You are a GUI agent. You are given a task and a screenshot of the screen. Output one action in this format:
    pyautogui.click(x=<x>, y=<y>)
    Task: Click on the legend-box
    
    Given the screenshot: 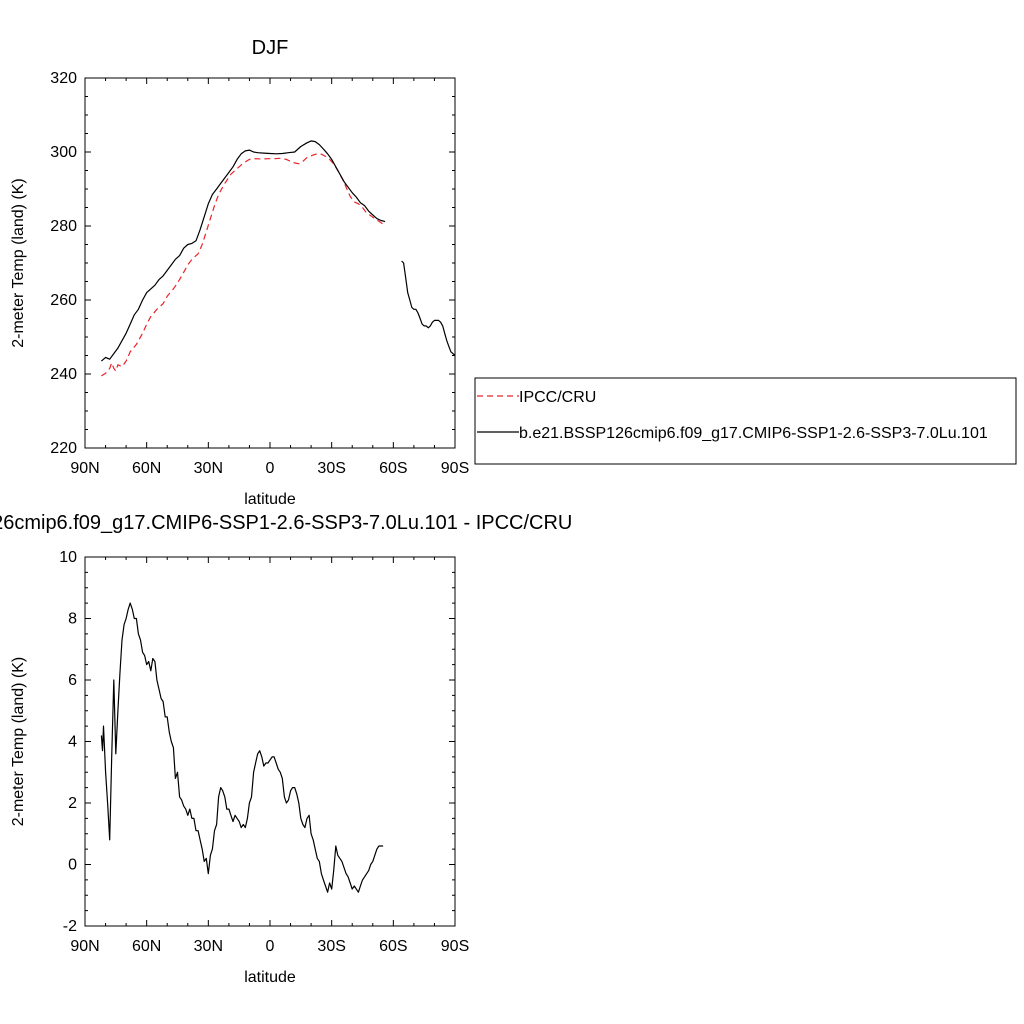 What is the action you would take?
    pyautogui.click(x=745, y=421)
    